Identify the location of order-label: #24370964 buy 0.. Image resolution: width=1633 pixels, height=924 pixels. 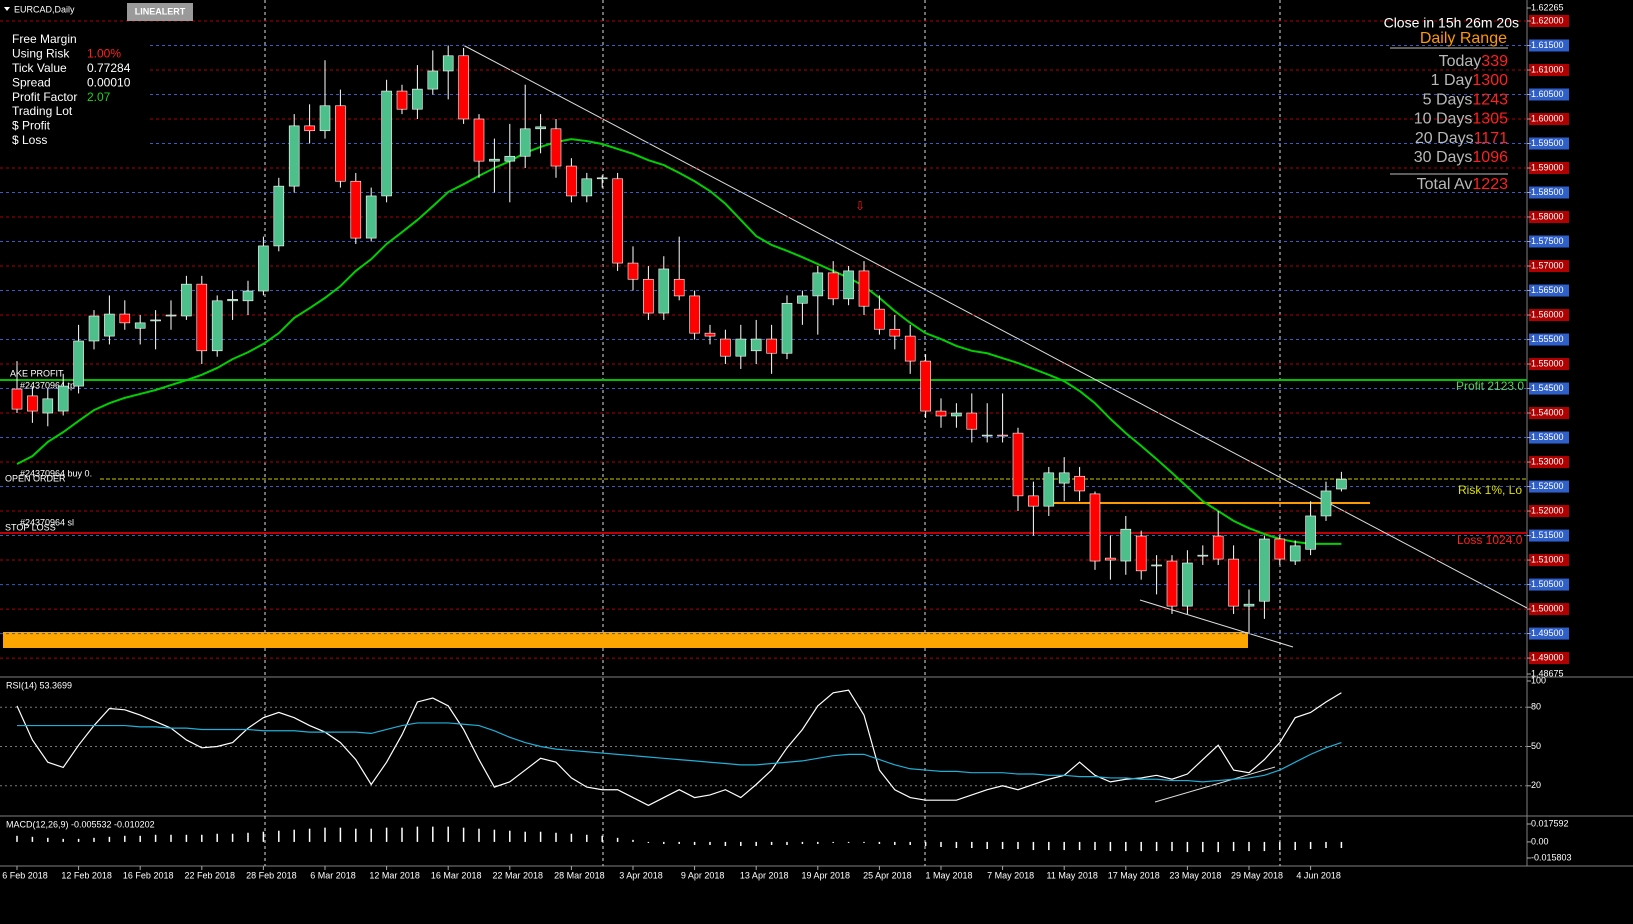
(56, 473).